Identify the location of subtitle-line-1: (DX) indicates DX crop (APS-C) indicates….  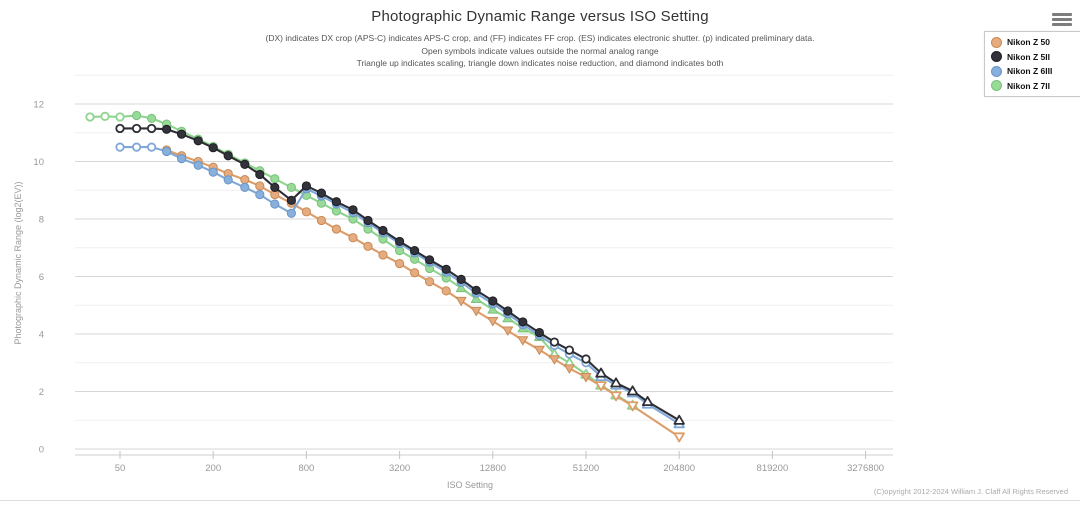
(540, 38).